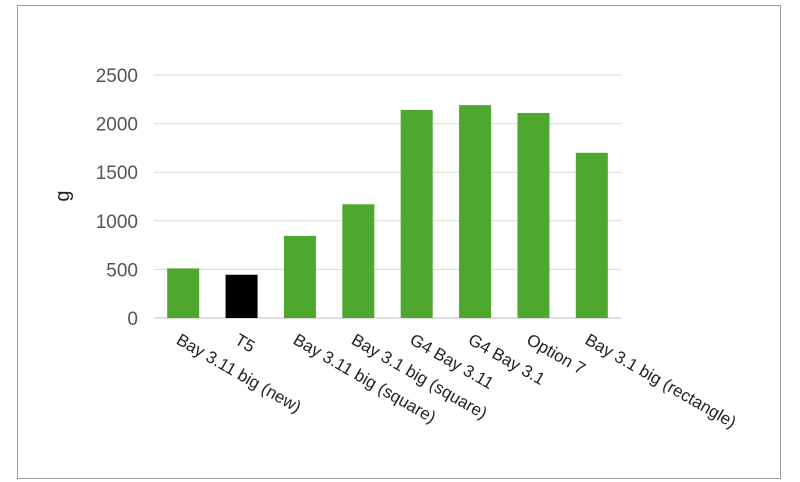  What do you see at coordinates (63, 195) in the screenshot?
I see `y-axis-label: g` at bounding box center [63, 195].